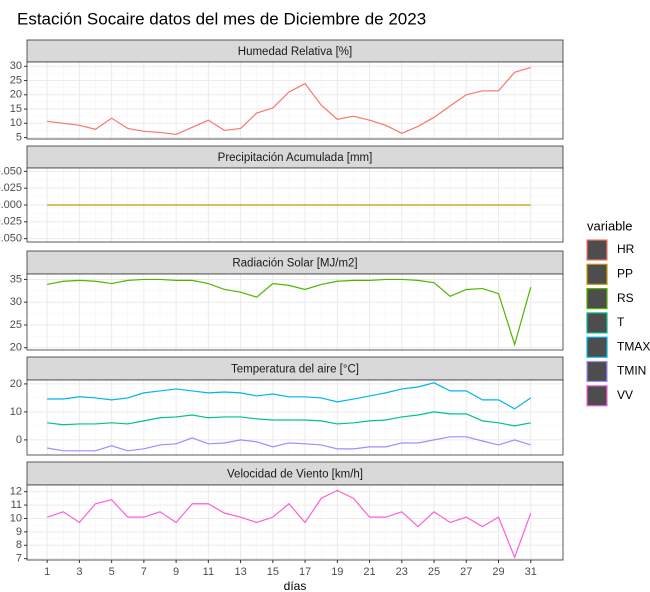 This screenshot has height=592, width=650. I want to click on y-tick-label: 0.050, so click(11, 171).